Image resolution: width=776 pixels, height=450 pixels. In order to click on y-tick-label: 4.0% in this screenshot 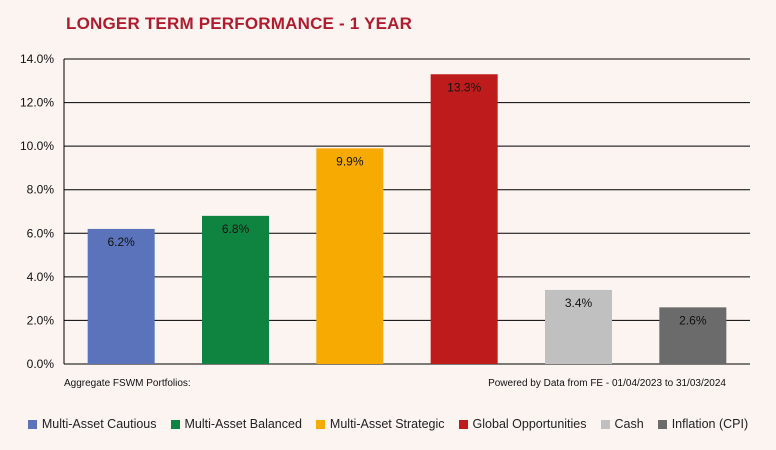, I will do `click(41, 277)`.